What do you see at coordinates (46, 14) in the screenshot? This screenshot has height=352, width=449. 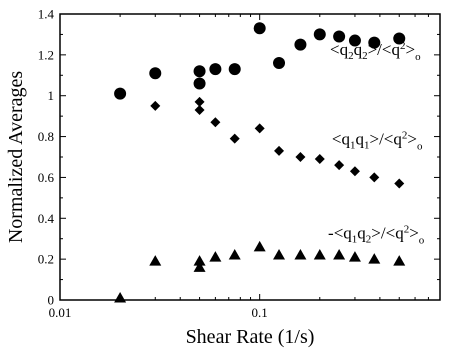 I see `y-tick-label: 1.4` at bounding box center [46, 14].